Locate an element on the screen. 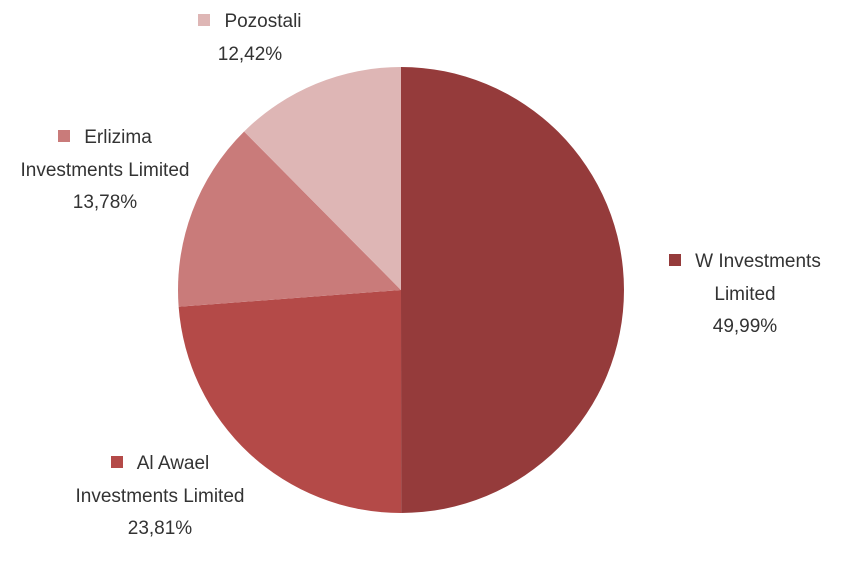 This screenshot has height=572, width=850. category-label: W Investments Limited is located at coordinates (758, 278).